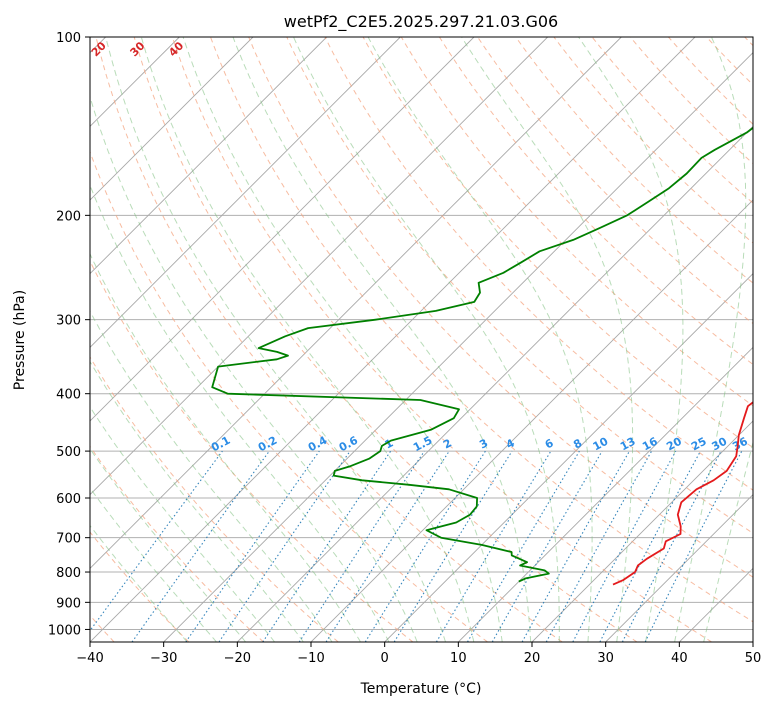 This screenshot has width=775, height=712. Describe the element at coordinates (68, 216) in the screenshot. I see `y-tick-label: 200` at that location.